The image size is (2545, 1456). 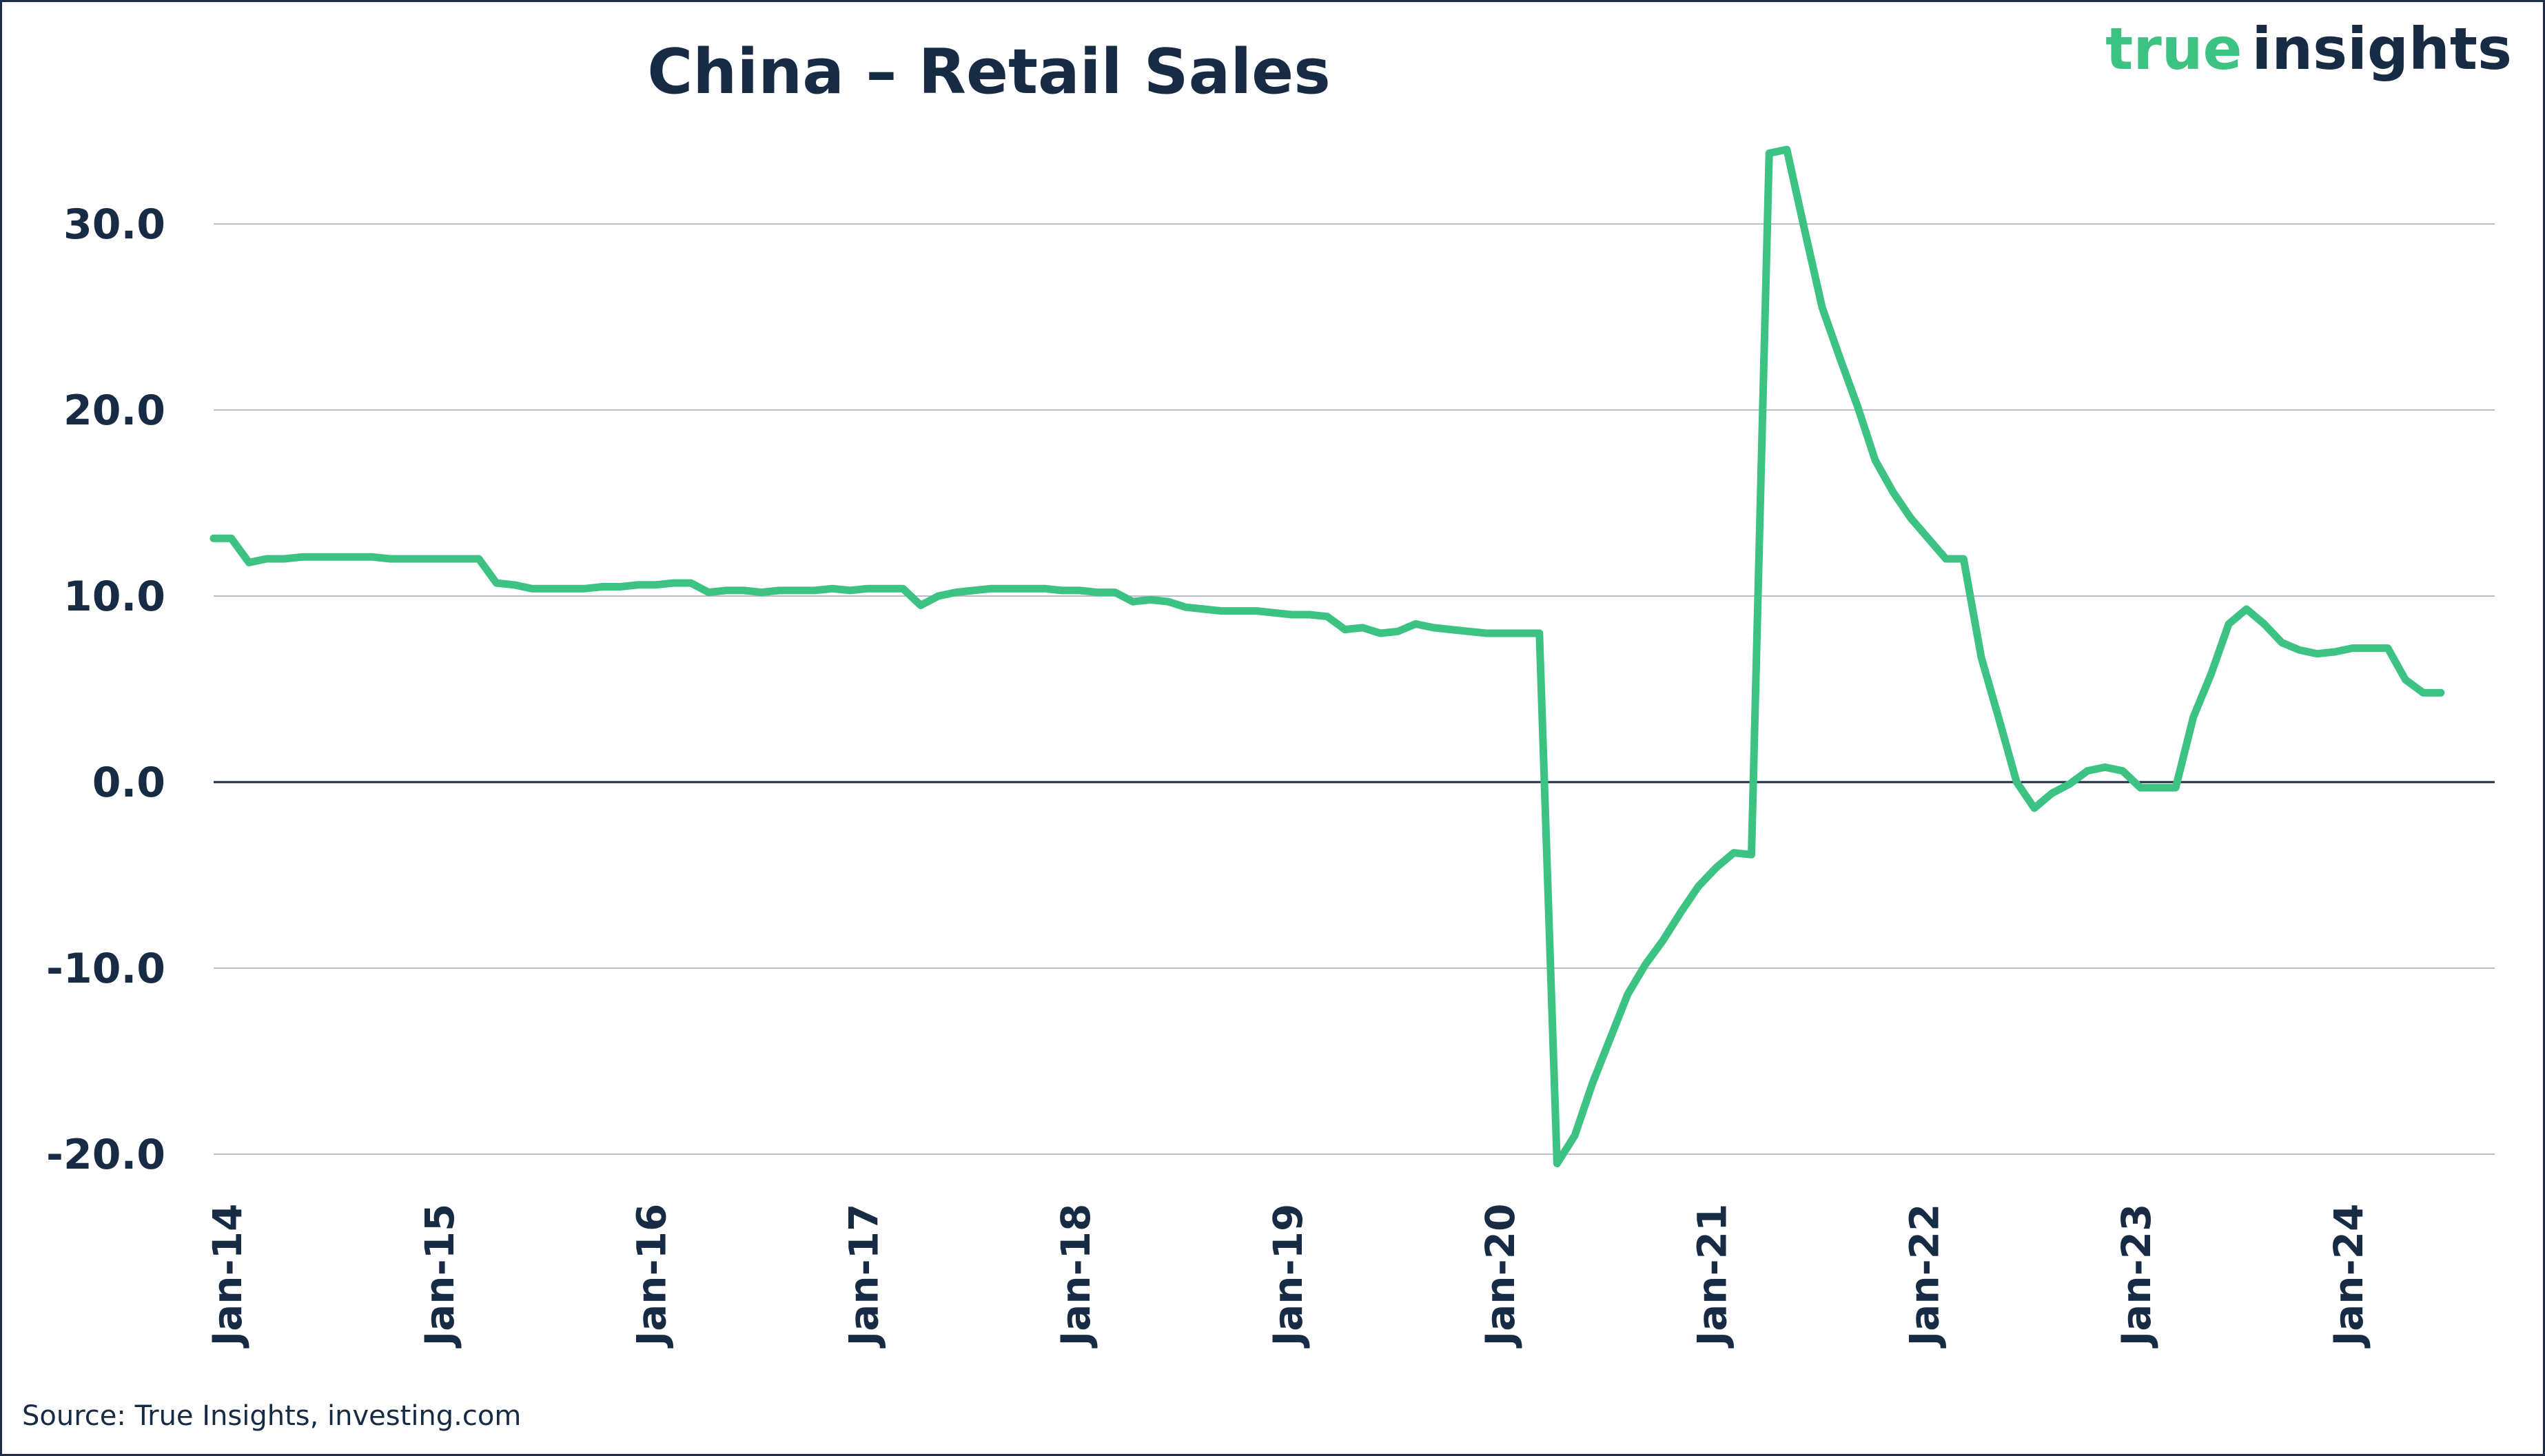 I want to click on y-axis-ticks: 30.0 20.0 10.0 0.0 -10.0 -20.0, so click(x=105, y=690).